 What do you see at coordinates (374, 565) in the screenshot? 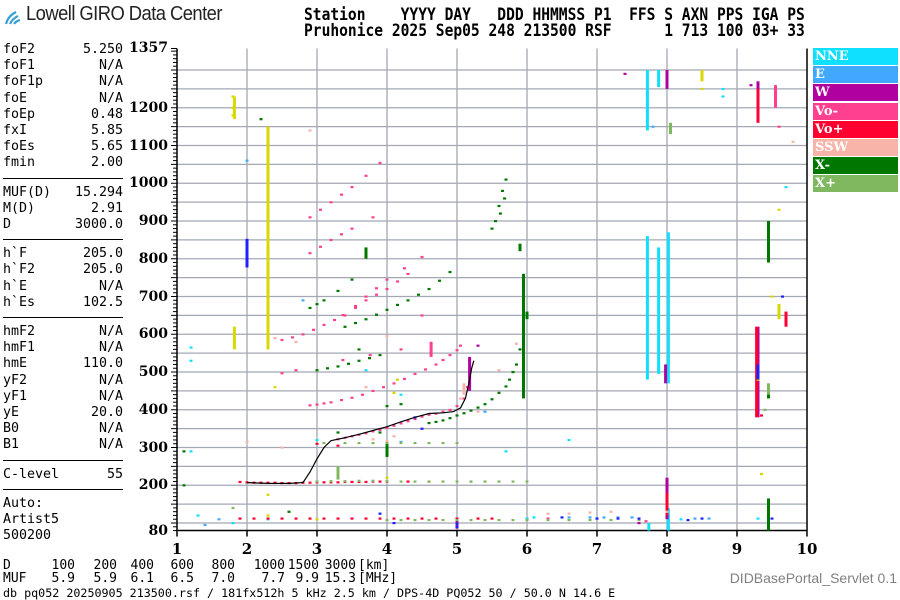
I see `d-unit: [km]` at bounding box center [374, 565].